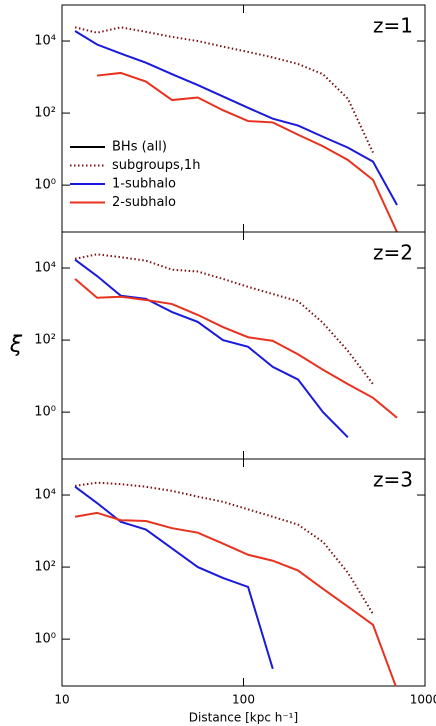  Describe the element at coordinates (139, 147) in the screenshot. I see `legend-label: BHs (all)` at that location.